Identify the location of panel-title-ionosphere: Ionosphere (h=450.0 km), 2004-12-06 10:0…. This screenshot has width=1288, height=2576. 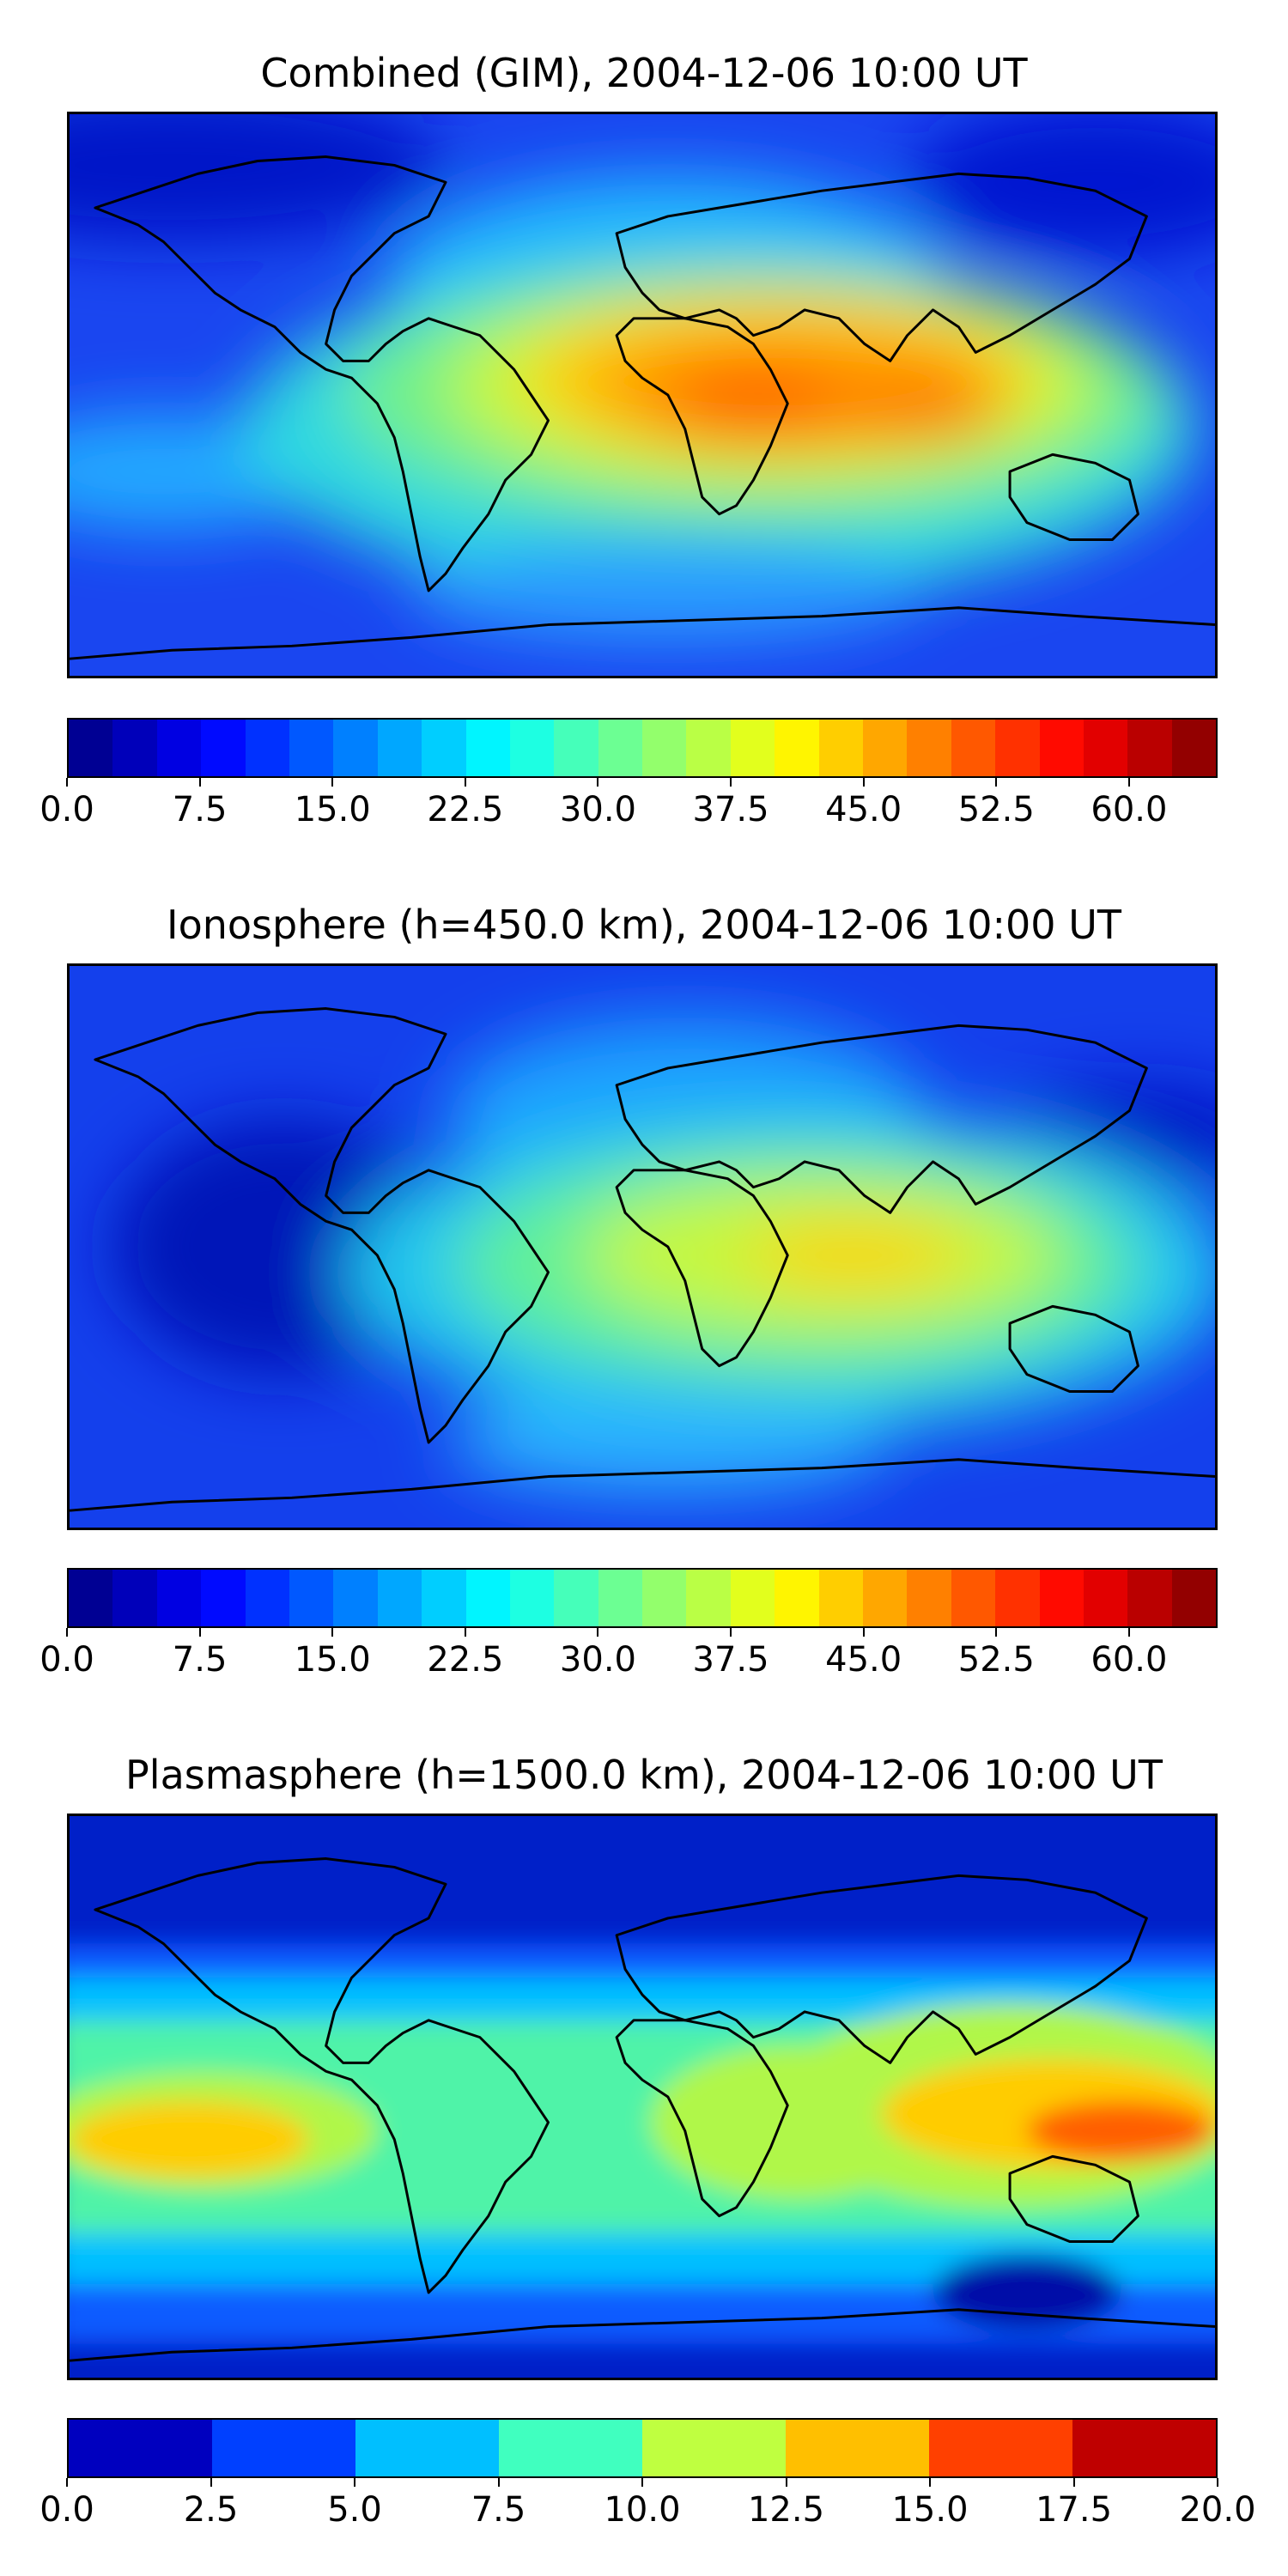
(644, 925).